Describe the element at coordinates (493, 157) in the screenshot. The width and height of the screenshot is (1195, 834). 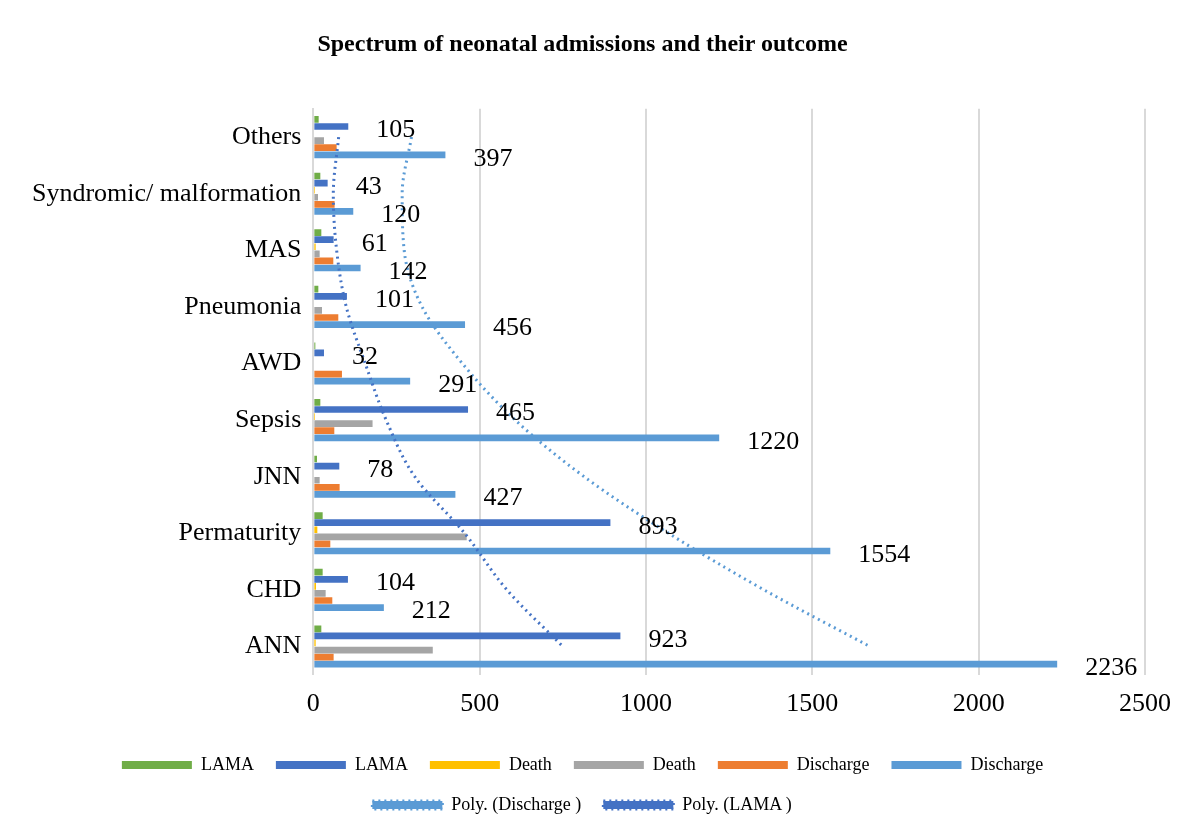
I see `data-label: 397` at that location.